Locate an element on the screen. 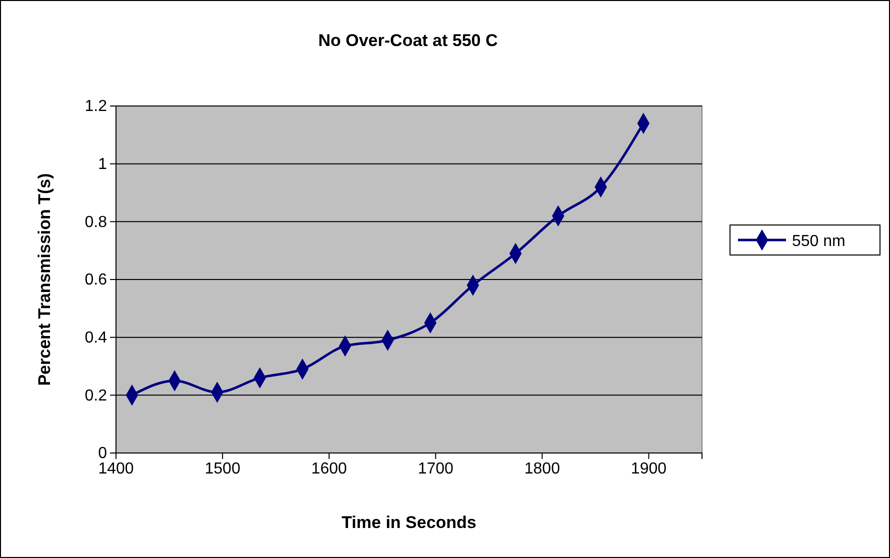 This screenshot has width=890, height=558. y-tick-label: 1.2 is located at coordinates (96, 107).